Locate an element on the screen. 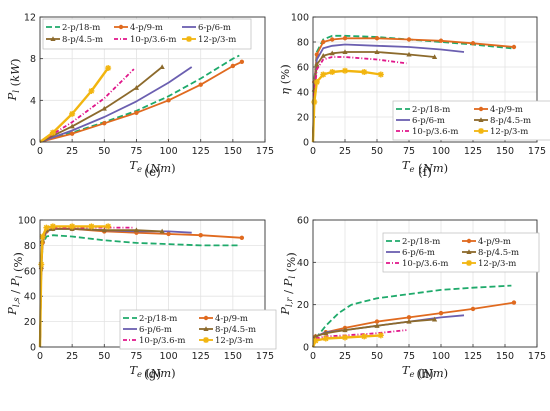 The width and height of the screenshot is (550, 411). legend-label: 8-p/4.5-m is located at coordinates (498, 253).